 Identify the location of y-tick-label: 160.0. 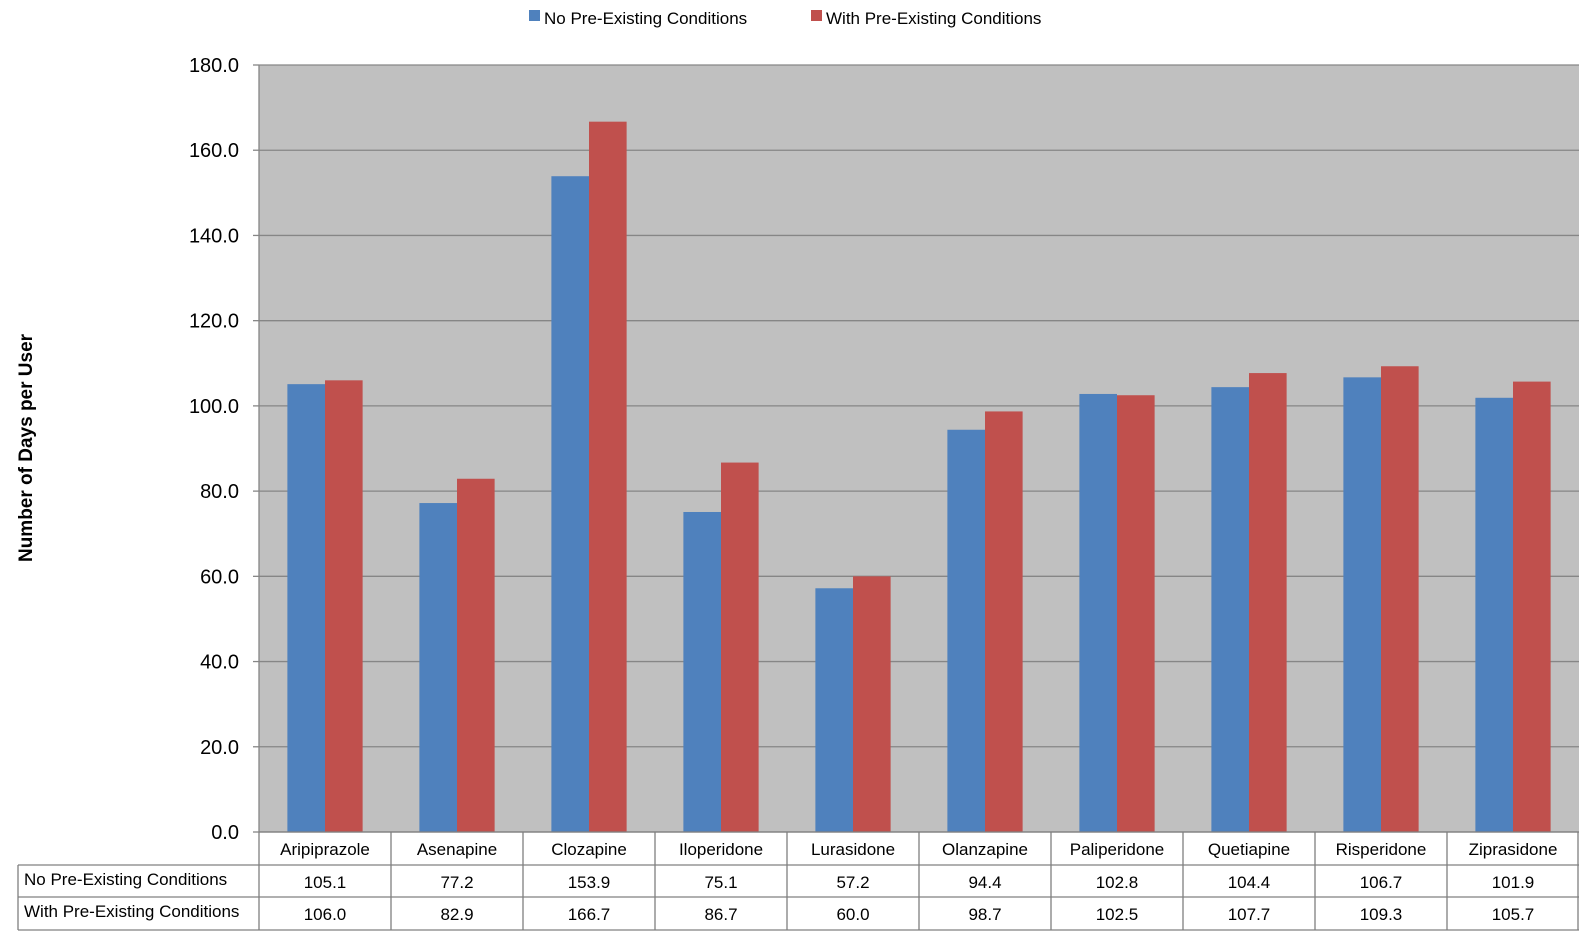
(214, 151).